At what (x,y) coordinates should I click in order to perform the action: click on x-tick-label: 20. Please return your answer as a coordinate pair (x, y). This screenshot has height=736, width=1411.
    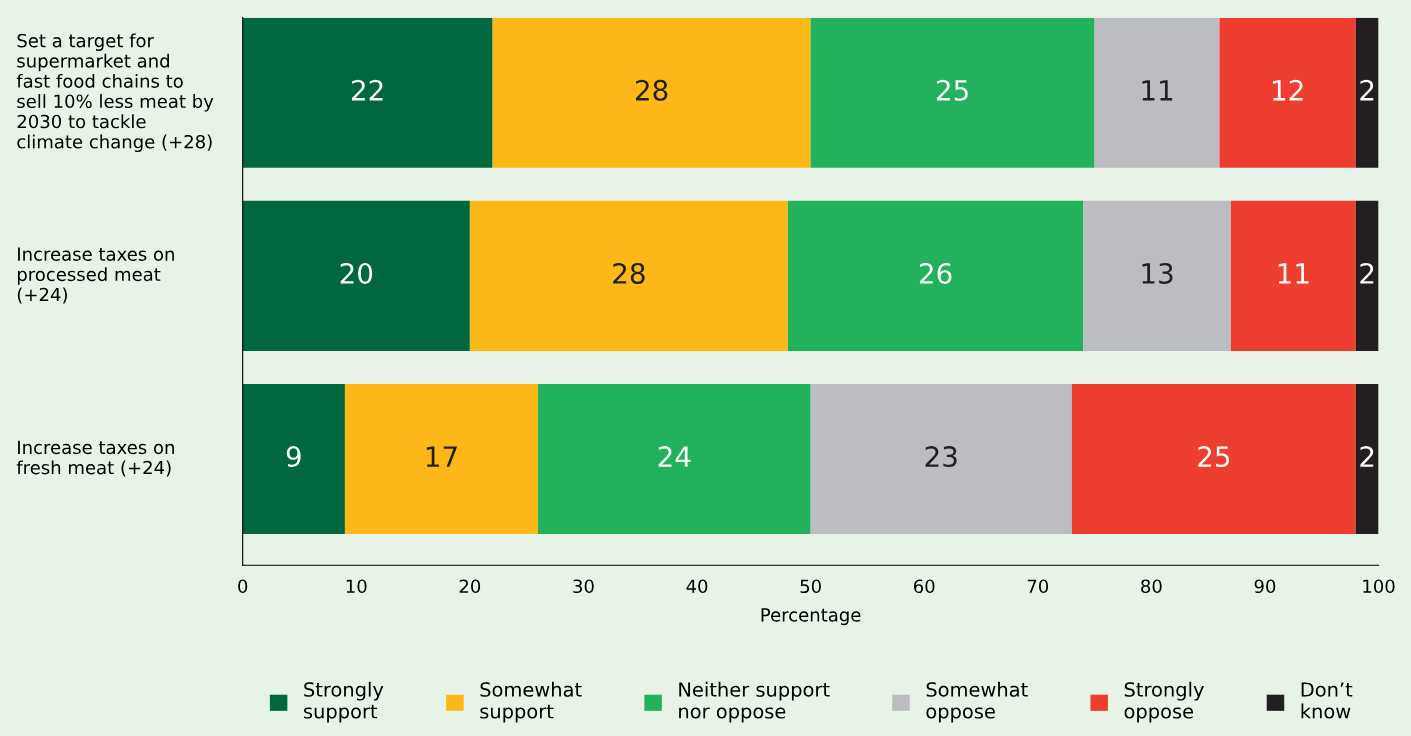
    Looking at the image, I should click on (470, 586).